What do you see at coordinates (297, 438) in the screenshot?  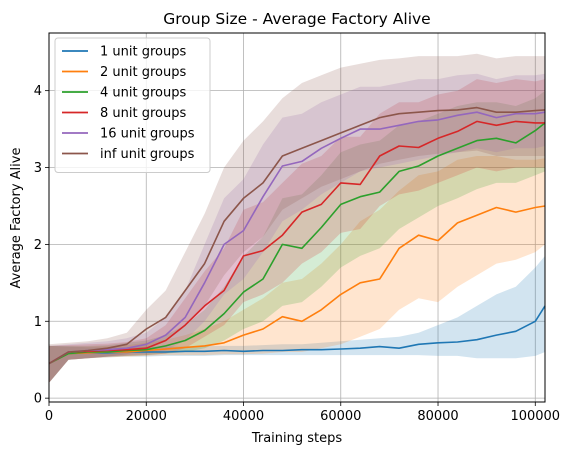 I see `x-axis-label: Training steps` at bounding box center [297, 438].